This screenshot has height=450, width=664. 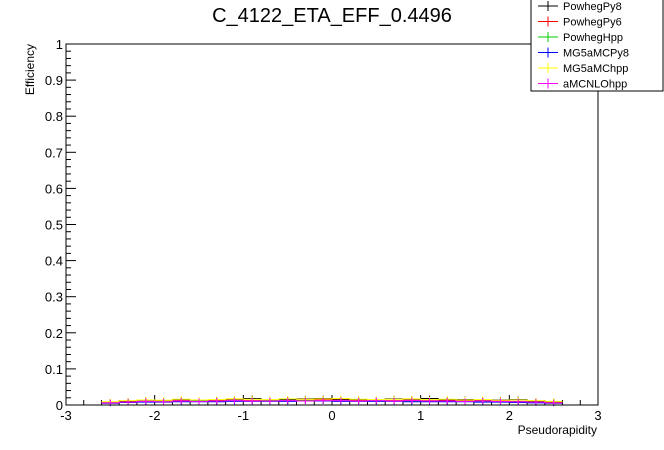 I want to click on x-tick-label: 3, so click(x=597, y=415).